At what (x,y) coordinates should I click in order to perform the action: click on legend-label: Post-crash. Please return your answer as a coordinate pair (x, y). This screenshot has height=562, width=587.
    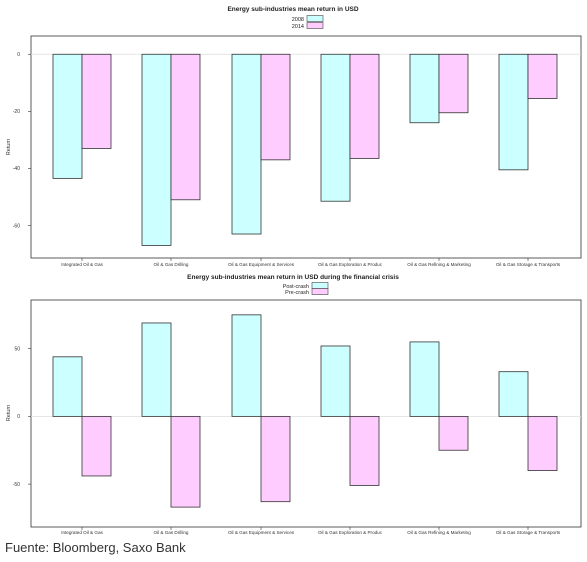
    Looking at the image, I should click on (296, 287).